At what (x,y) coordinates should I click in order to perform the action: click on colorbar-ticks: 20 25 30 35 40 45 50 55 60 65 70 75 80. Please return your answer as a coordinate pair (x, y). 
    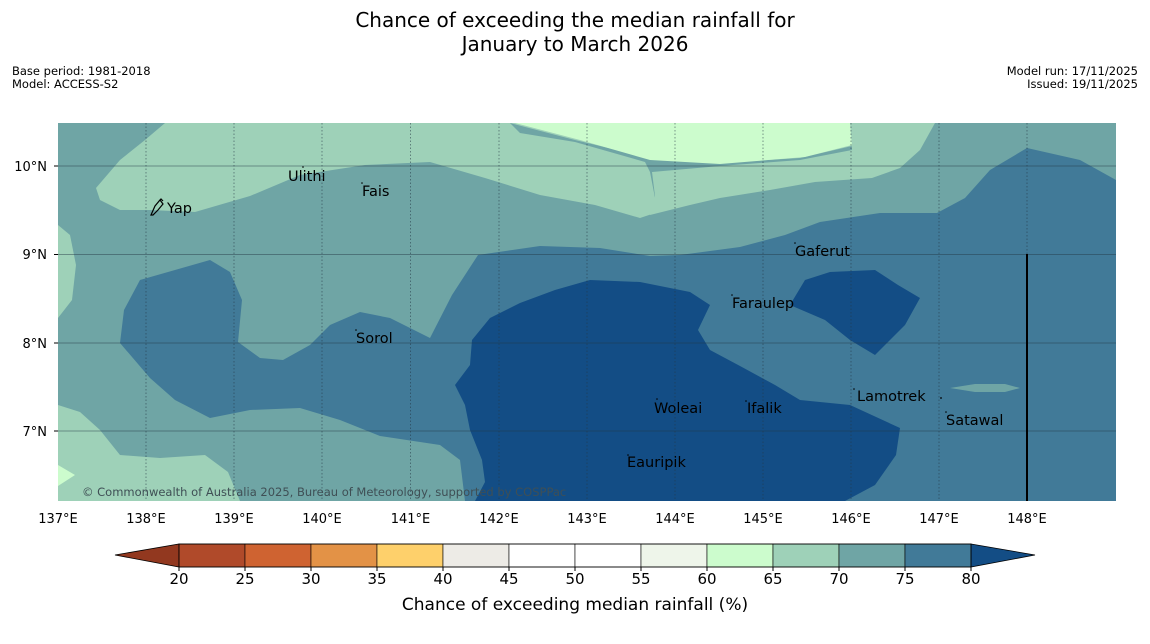
    Looking at the image, I should click on (575, 577).